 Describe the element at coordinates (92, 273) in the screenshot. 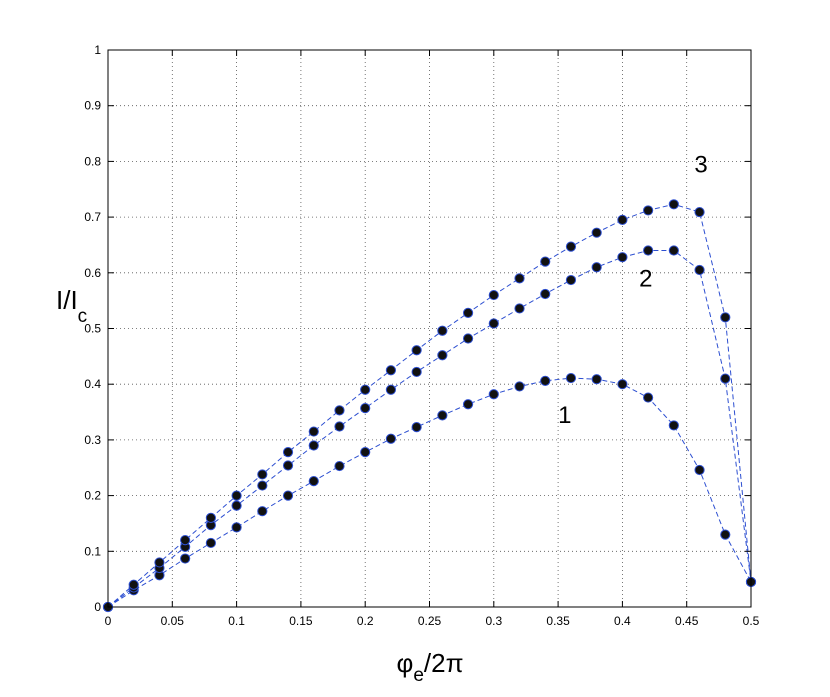

I see `y-tick-label: 0.6` at that location.